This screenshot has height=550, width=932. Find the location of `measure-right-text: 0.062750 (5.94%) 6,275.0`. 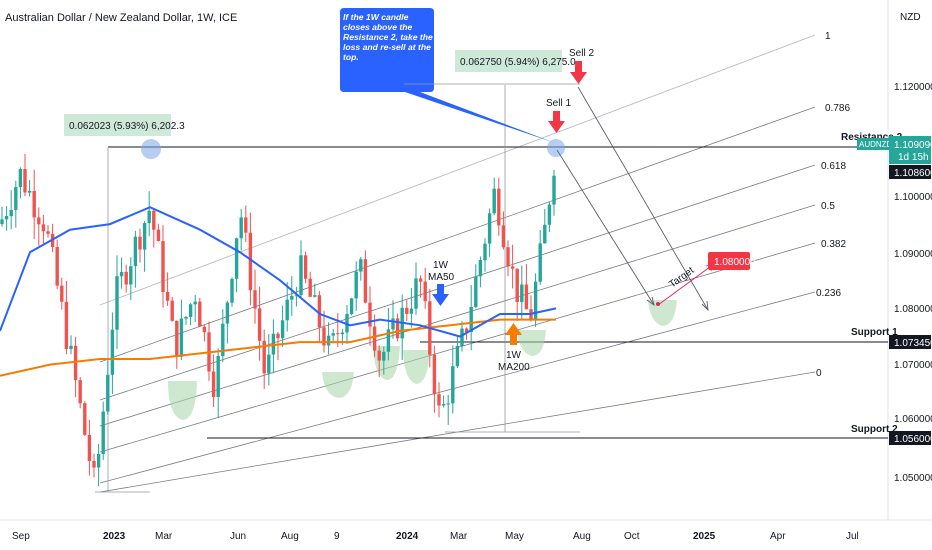

measure-right-text: 0.062750 (5.94%) 6,275.0 is located at coordinates (518, 62).